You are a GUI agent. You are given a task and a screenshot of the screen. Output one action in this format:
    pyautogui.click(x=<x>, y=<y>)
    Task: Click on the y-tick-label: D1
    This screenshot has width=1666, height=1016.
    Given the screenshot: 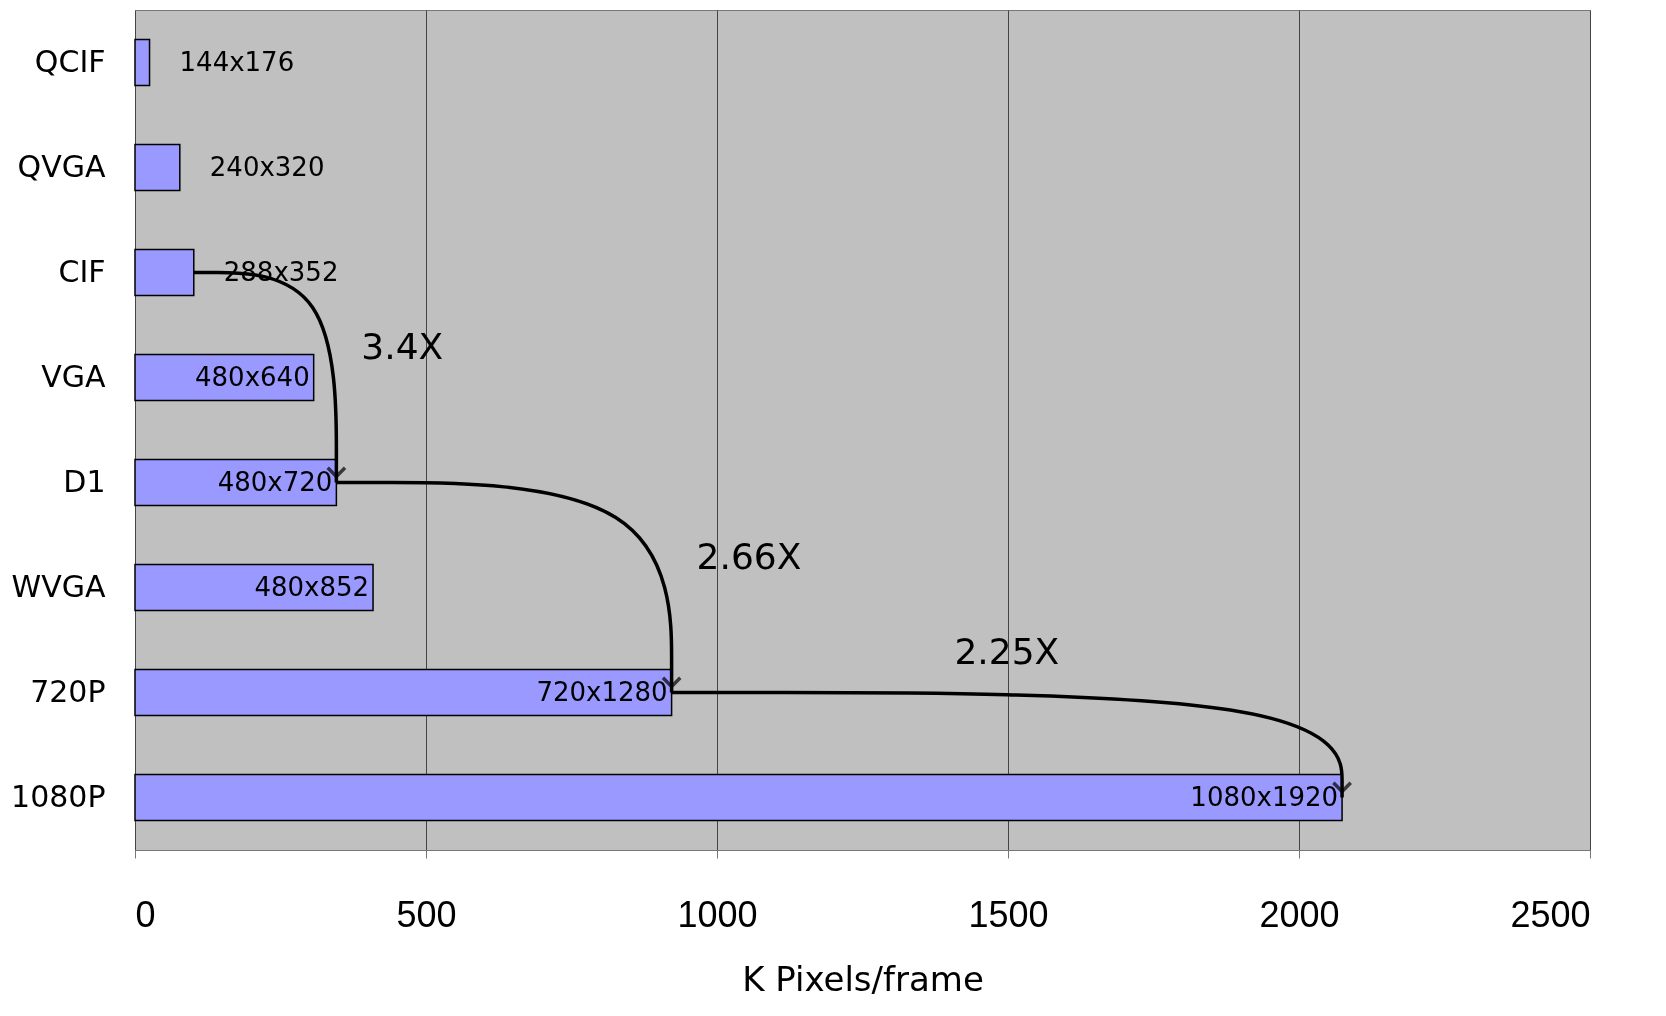 What is the action you would take?
    pyautogui.click(x=84, y=481)
    